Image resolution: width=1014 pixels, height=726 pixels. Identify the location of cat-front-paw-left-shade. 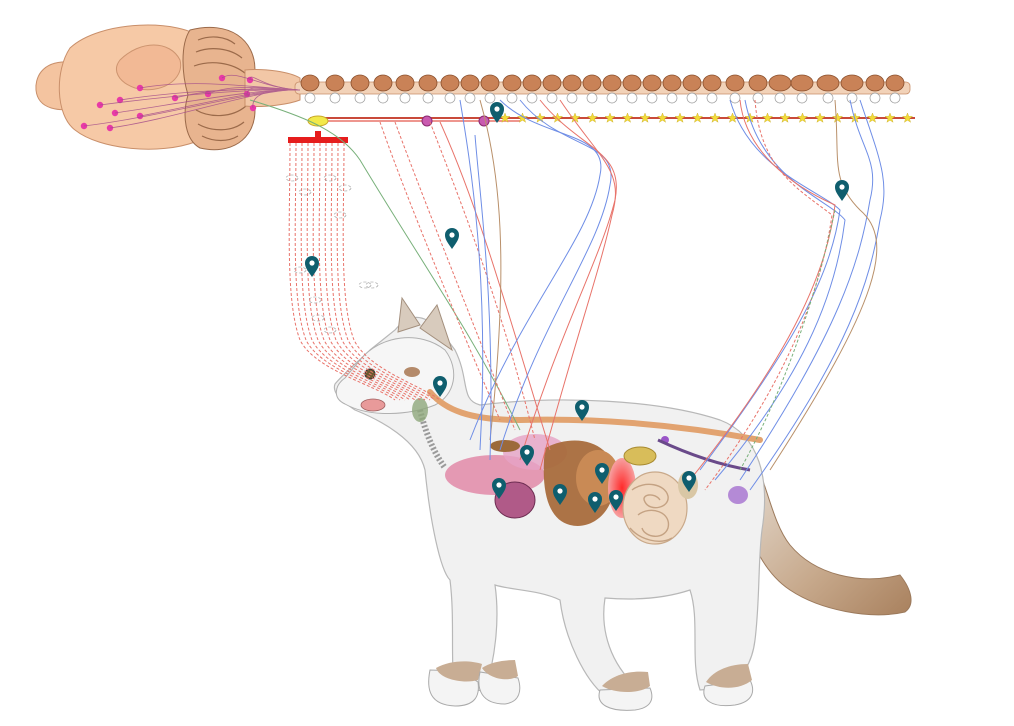
(459, 671).